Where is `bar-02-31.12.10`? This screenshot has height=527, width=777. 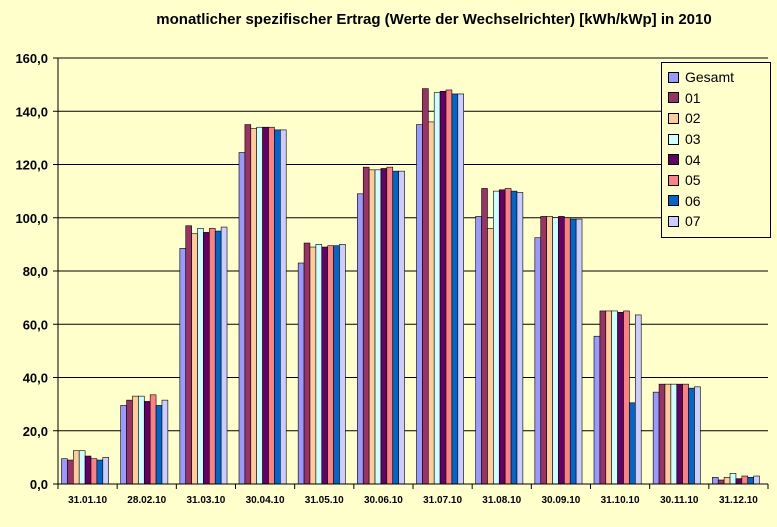
bar-02-31.12.10 is located at coordinates (727, 481).